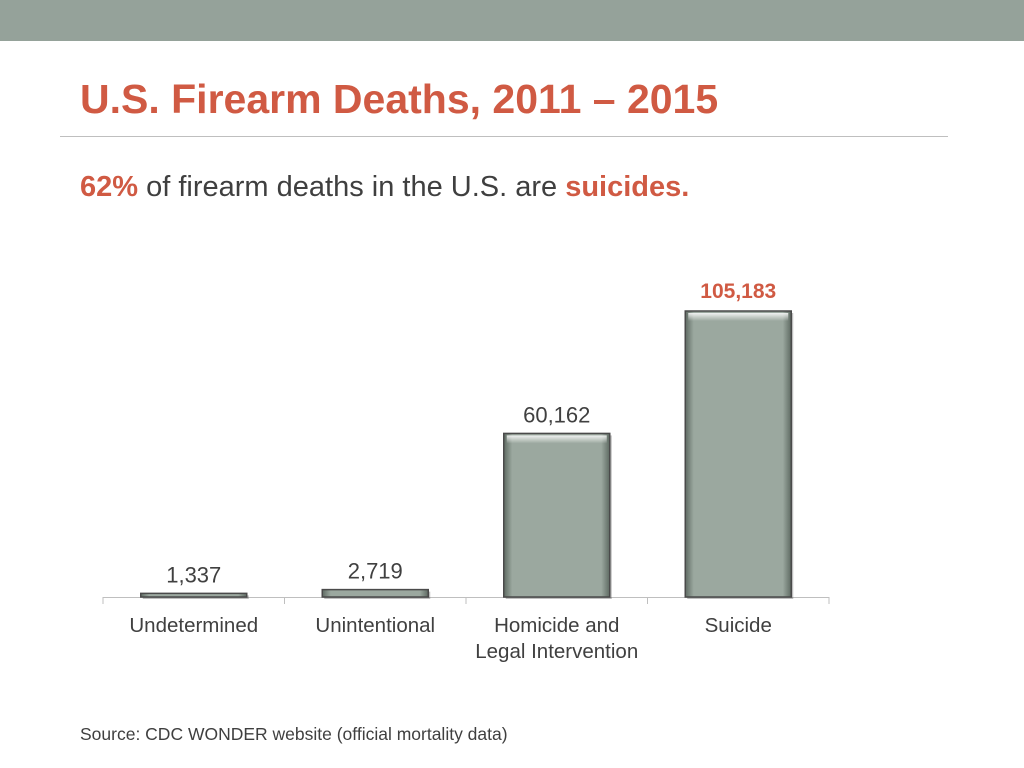 This screenshot has height=768, width=1024. Describe the element at coordinates (627, 187) in the screenshot. I see `subtitle-emphasis: suicides.` at that location.